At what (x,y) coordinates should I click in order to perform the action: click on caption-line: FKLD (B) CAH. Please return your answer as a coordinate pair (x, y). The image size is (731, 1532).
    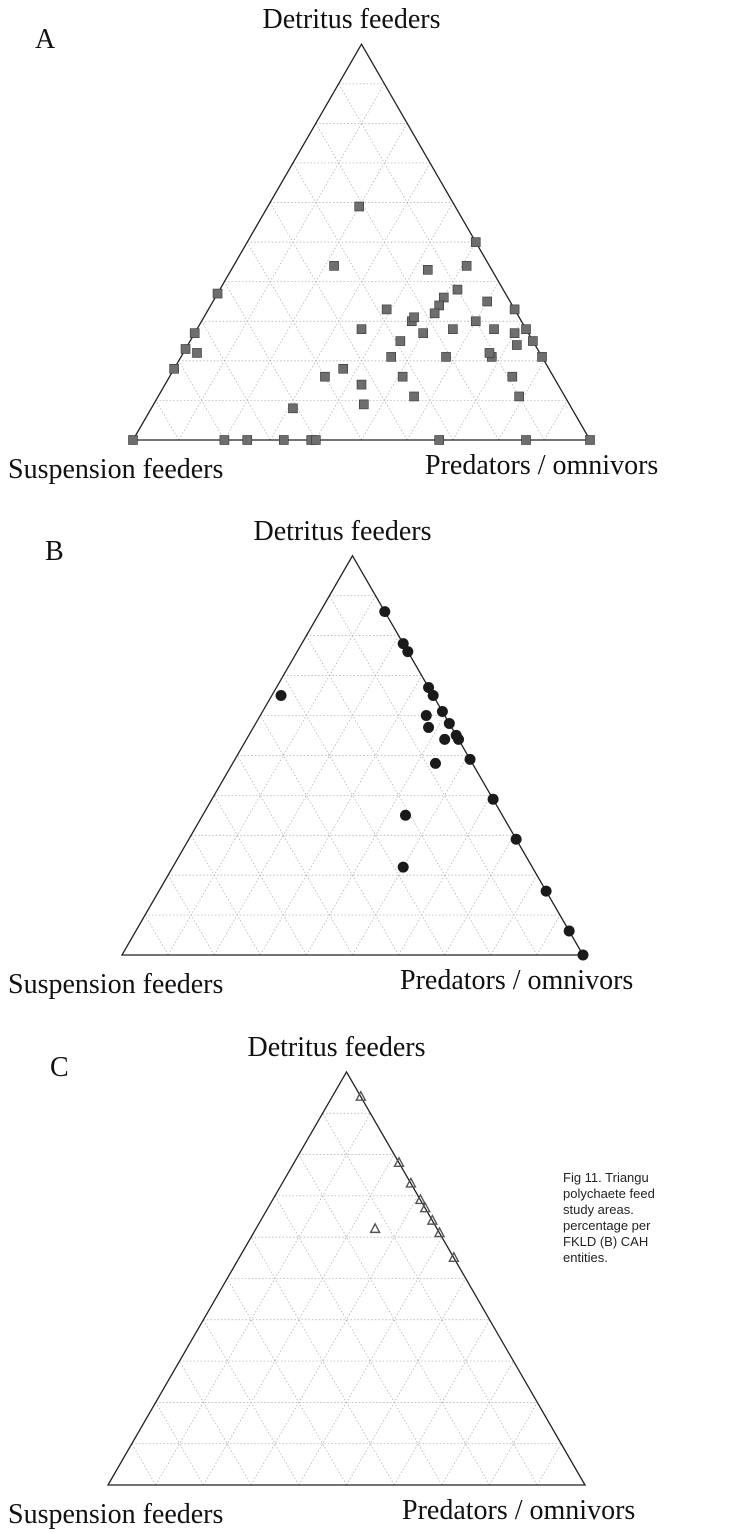
    Looking at the image, I should click on (605, 1241).